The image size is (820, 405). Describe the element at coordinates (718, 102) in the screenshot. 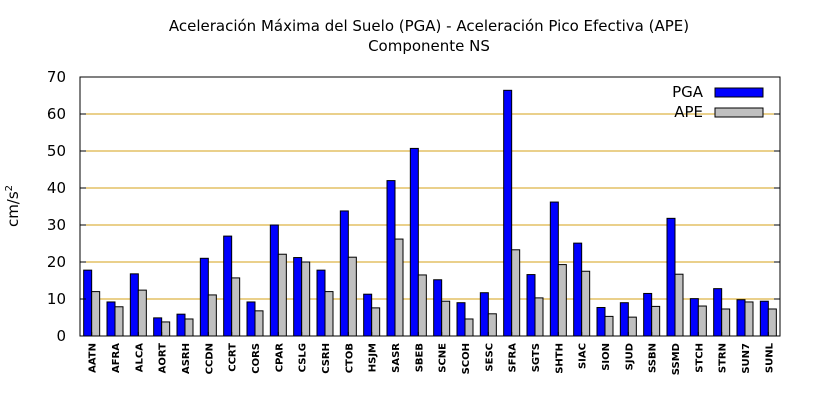

I see `legend: PGA APE` at that location.